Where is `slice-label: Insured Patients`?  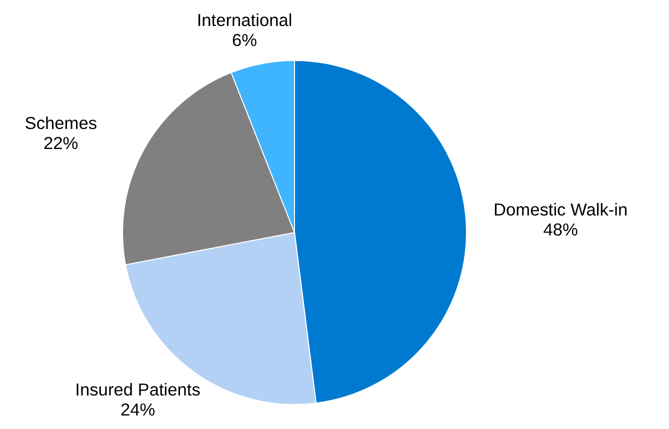
slice-label: Insured Patients is located at coordinates (138, 389).